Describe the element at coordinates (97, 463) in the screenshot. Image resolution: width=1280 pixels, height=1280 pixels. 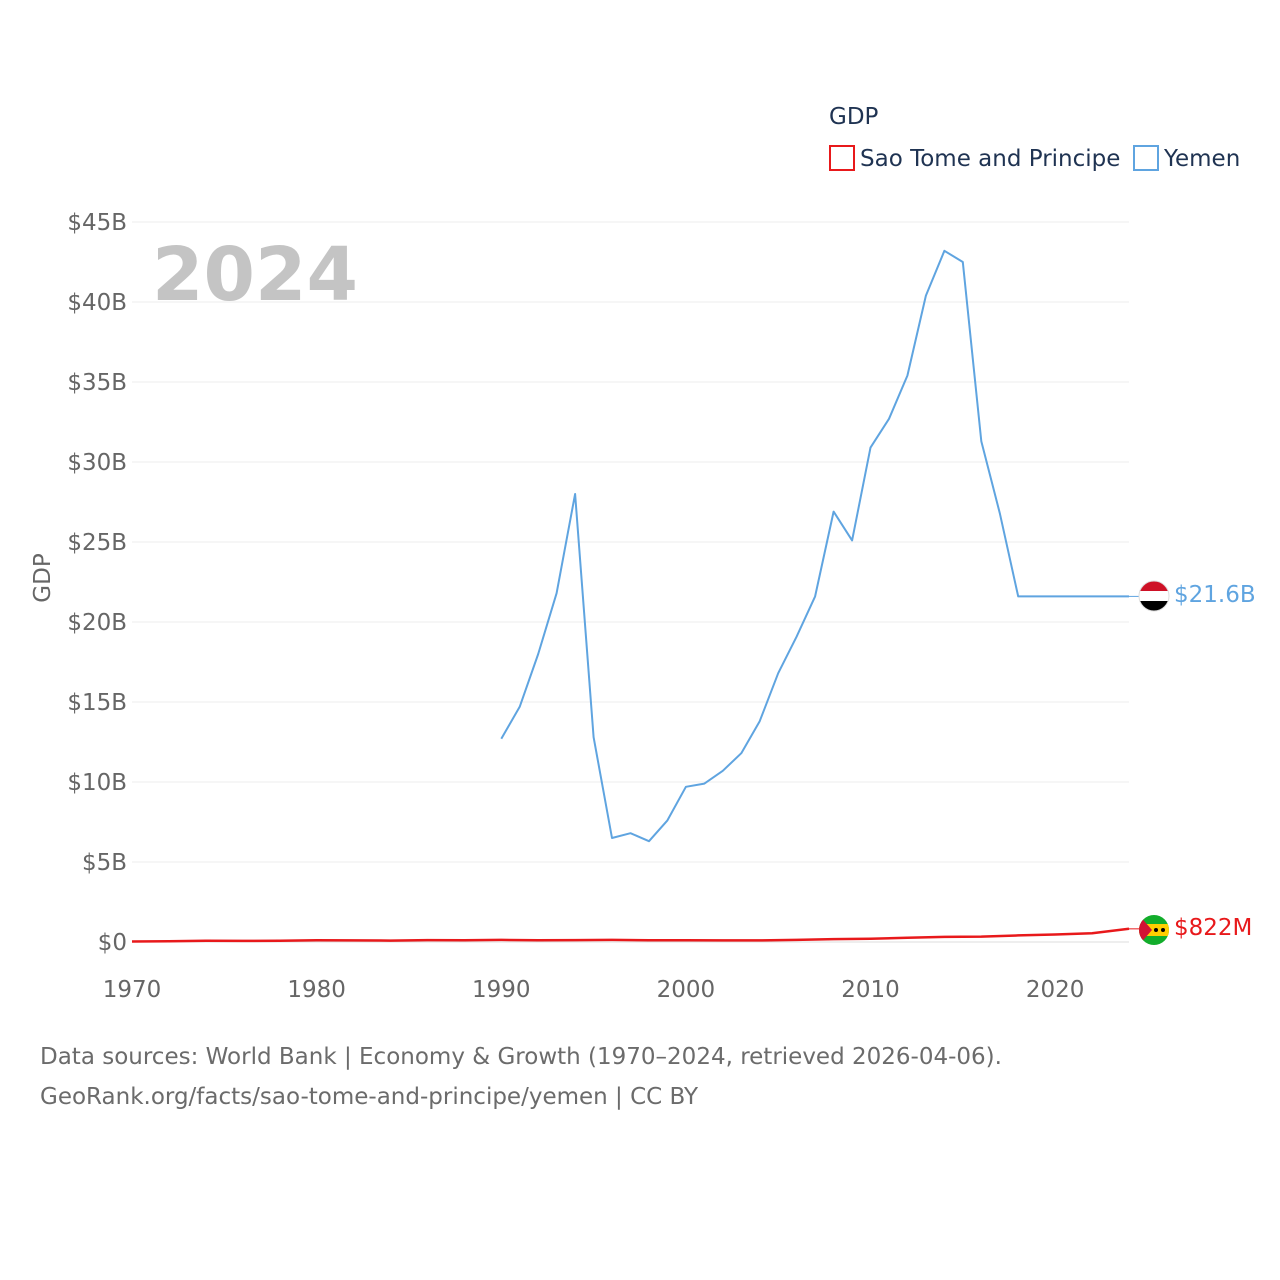
I see `y-tick-label: $30B` at that location.